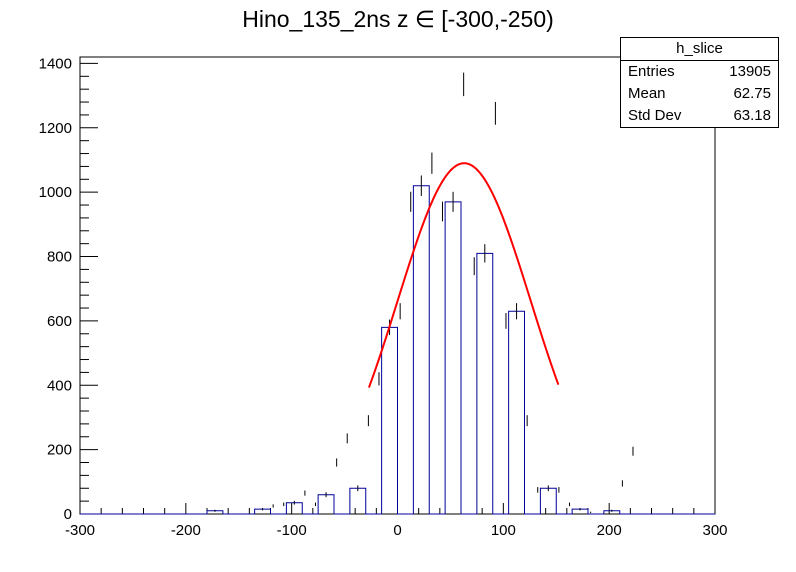 The image size is (796, 572). What do you see at coordinates (752, 115) in the screenshot?
I see `stats-value: 63.18` at bounding box center [752, 115].